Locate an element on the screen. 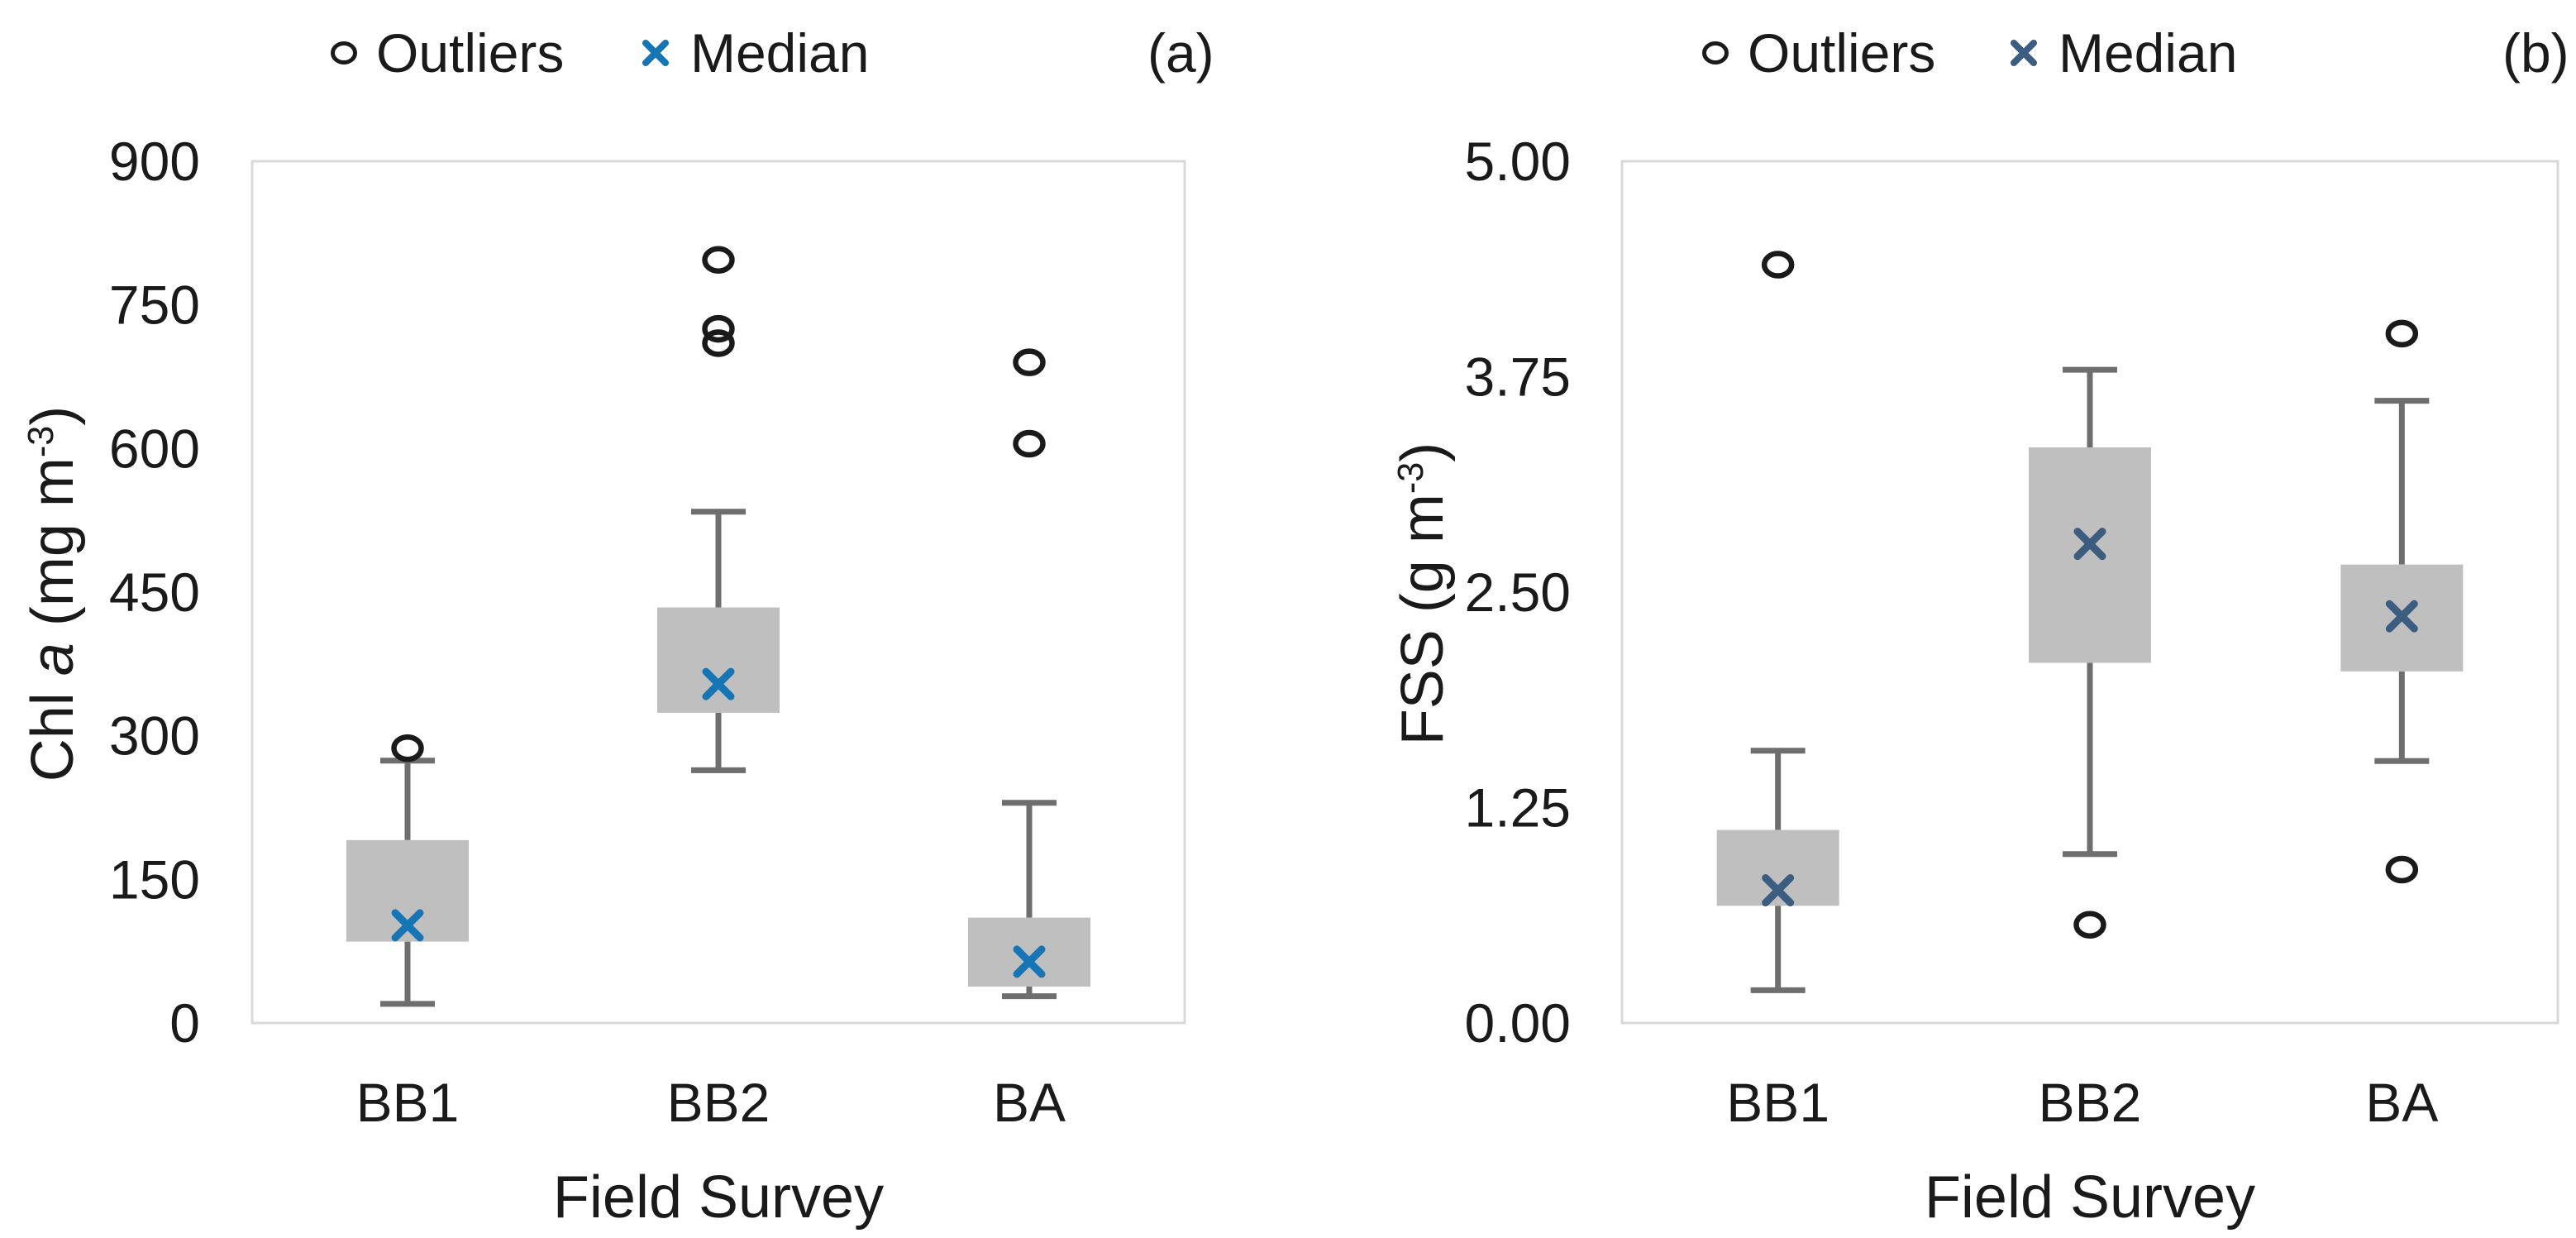 The image size is (2576, 1238). category-label-a-BB1: BB1 is located at coordinates (408, 1102).